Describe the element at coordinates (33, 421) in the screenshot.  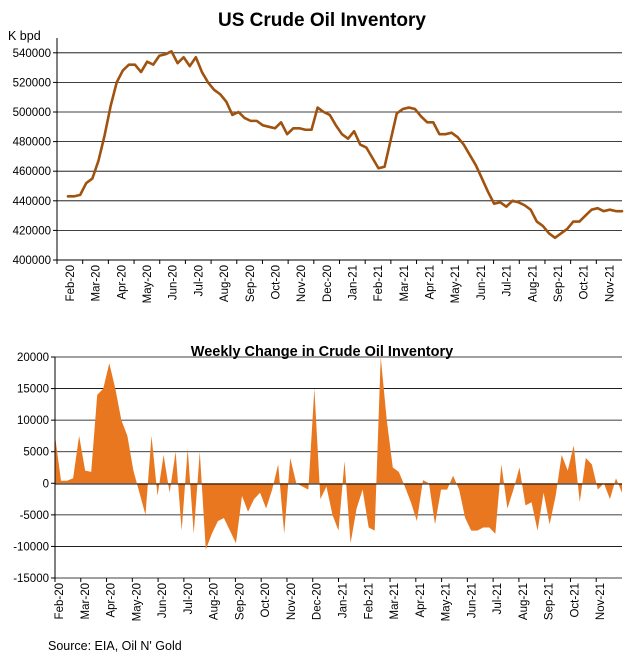
I see `weekly-change-y-tick-label: 10000` at that location.